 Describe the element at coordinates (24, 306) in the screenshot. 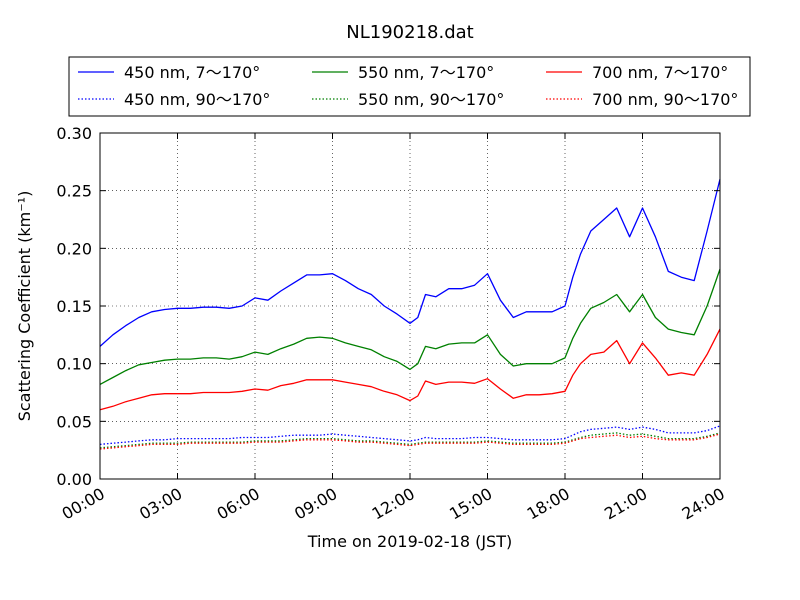

I see `y-axis-label: Scattering Coefficient (km⁻¹)` at that location.